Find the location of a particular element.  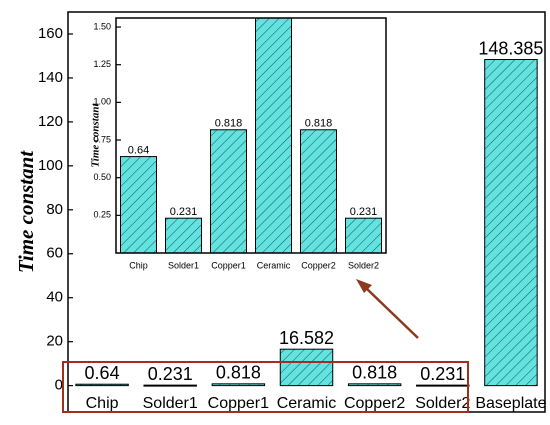

y-tick-label: 1.50 is located at coordinates (102, 26).